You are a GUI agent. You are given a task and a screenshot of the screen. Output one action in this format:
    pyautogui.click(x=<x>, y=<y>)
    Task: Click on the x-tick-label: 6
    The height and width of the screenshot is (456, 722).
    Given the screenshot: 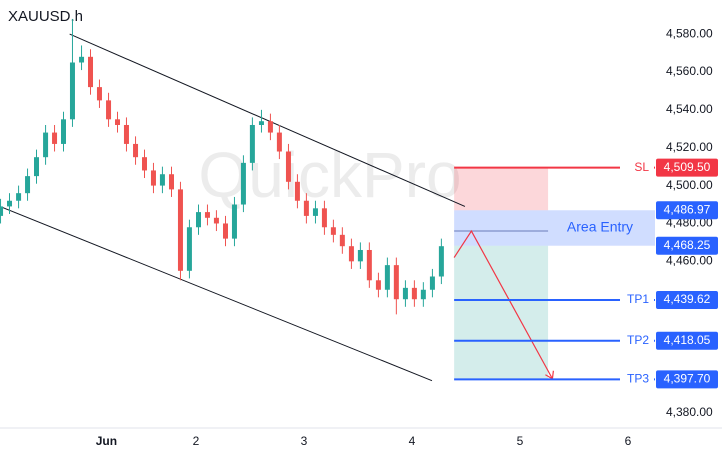 What is the action you would take?
    pyautogui.click(x=628, y=441)
    